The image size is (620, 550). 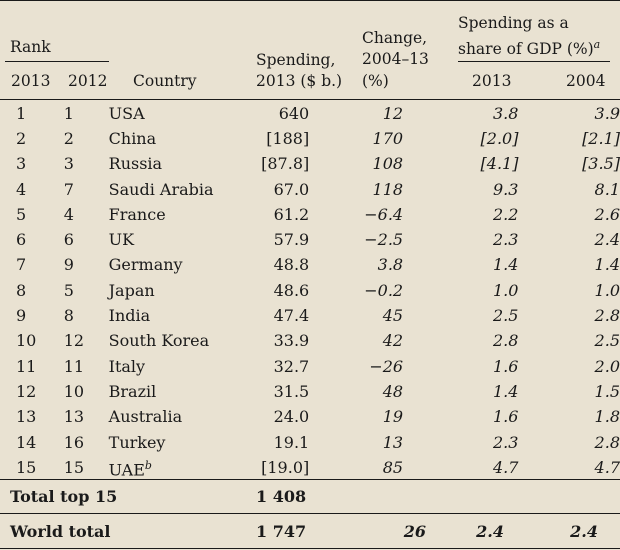 What do you see at coordinates (299, 81) in the screenshot?
I see `spending-header-line2: 2013 ($ b.)` at bounding box center [299, 81].